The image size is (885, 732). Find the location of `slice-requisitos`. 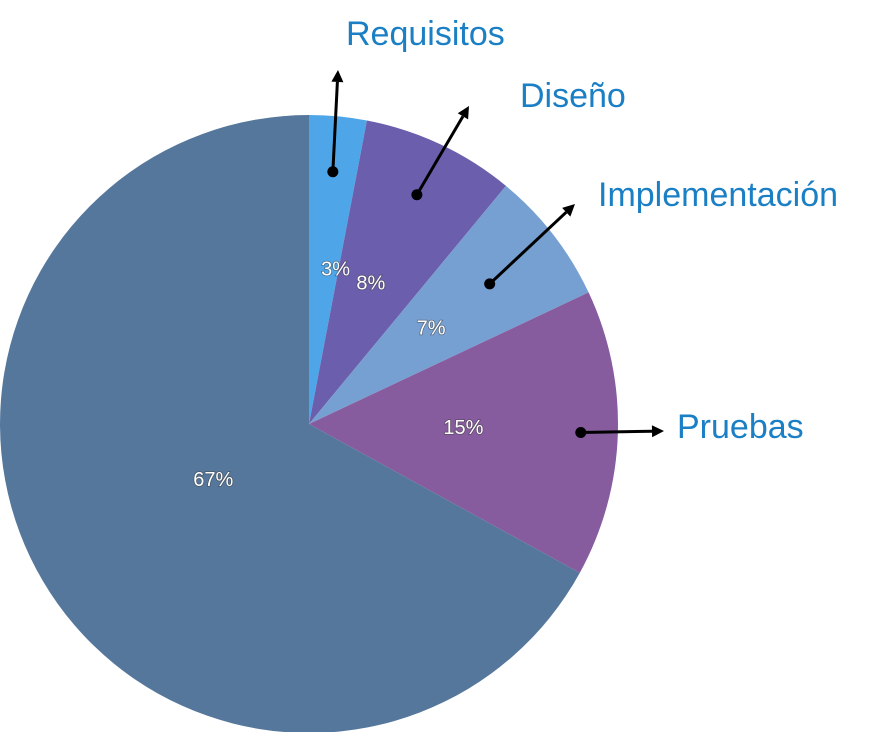

slice-requisitos is located at coordinates (338, 269).